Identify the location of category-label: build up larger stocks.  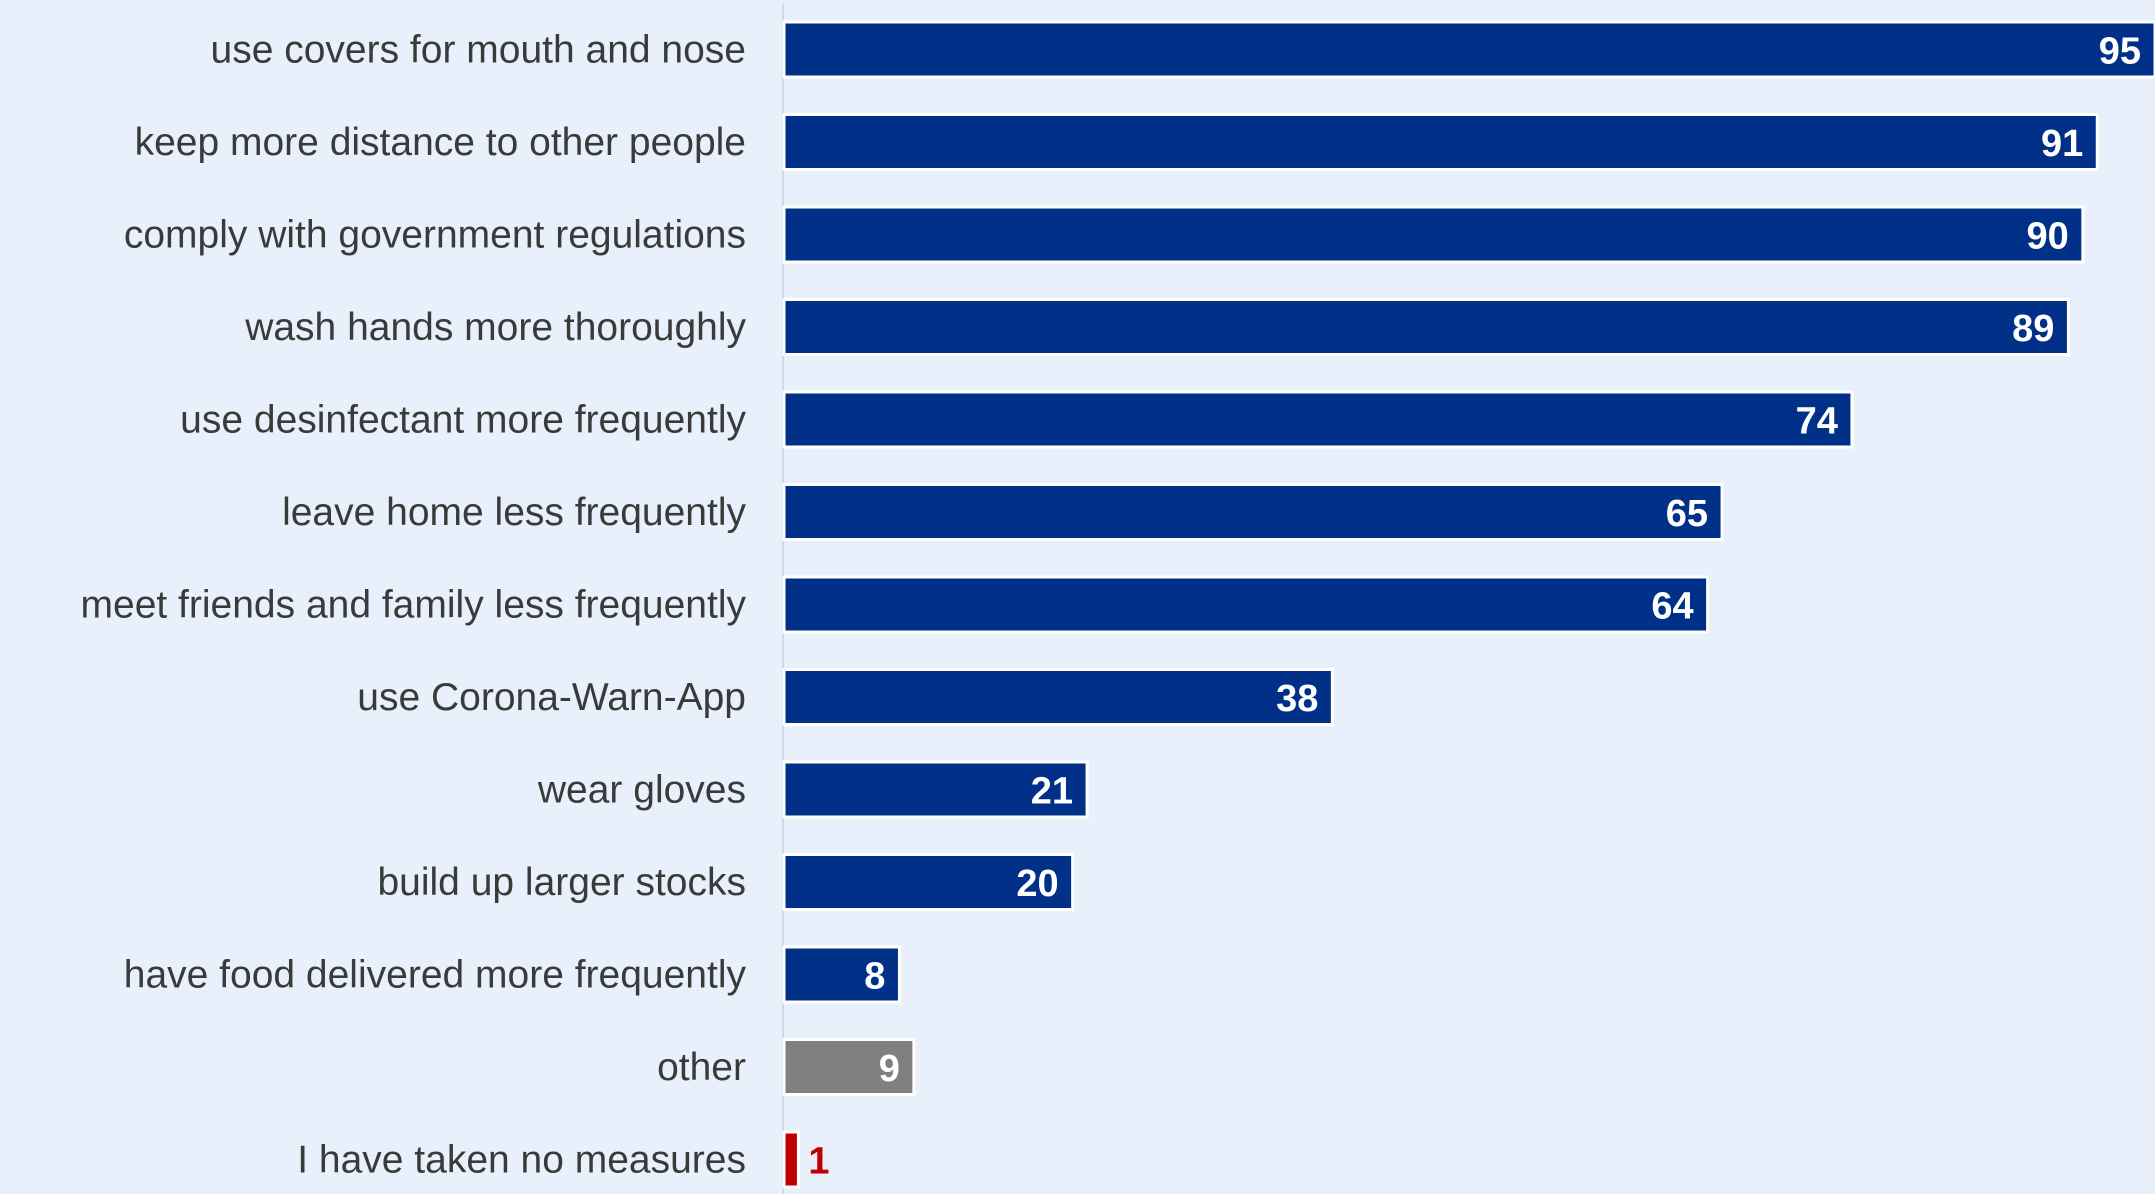
(561, 882).